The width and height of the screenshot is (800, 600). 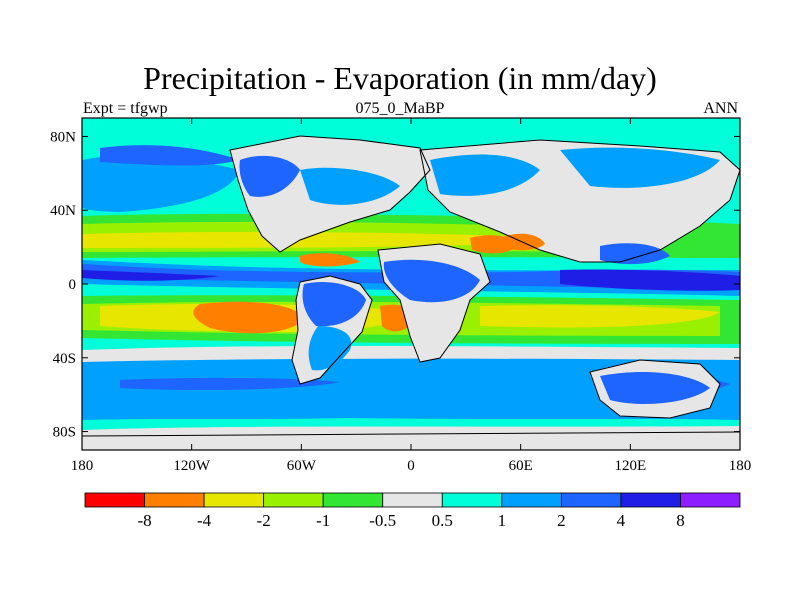 I want to click on land-antarctica, so click(x=411, y=441).